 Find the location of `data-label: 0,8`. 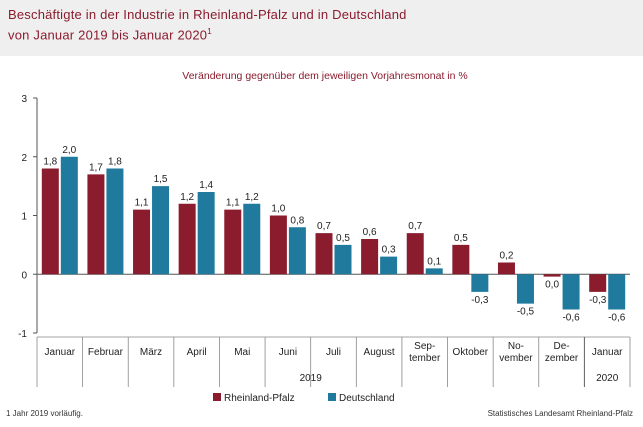

data-label: 0,8 is located at coordinates (297, 220).